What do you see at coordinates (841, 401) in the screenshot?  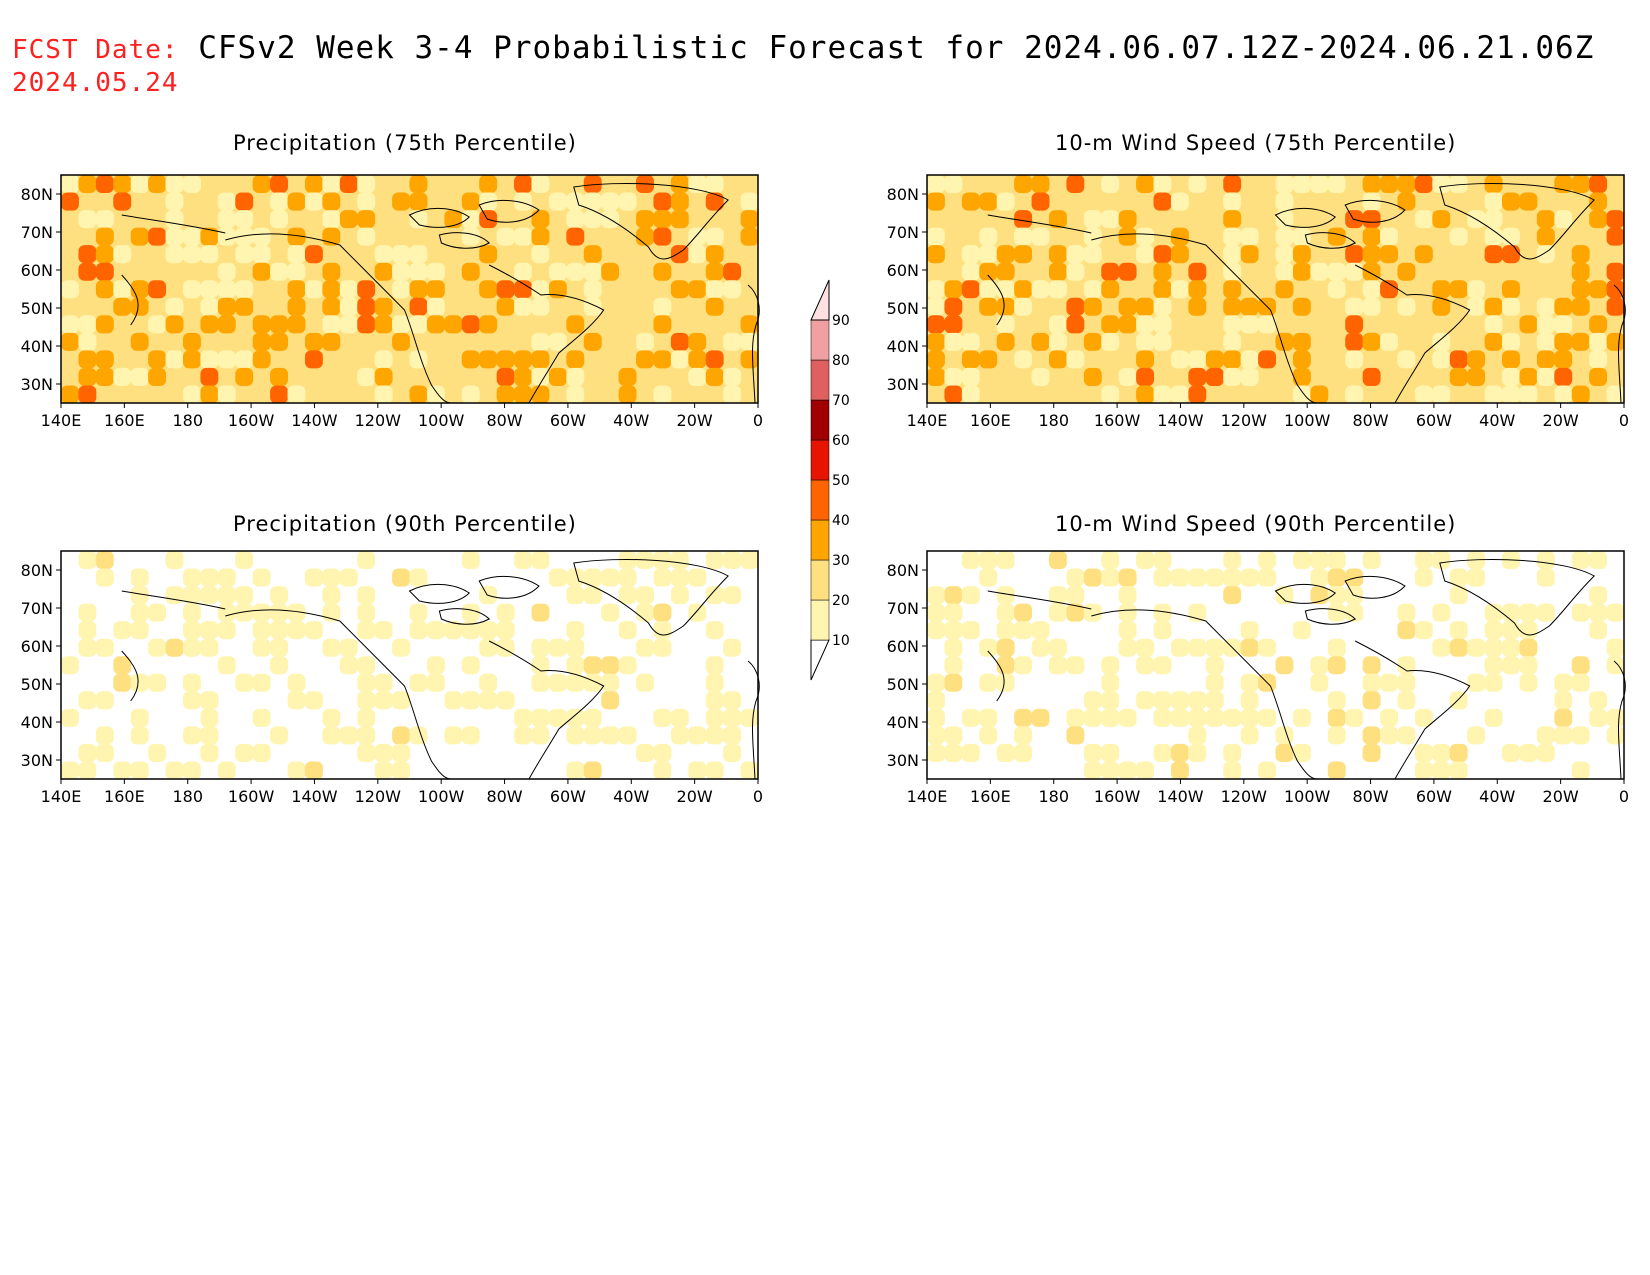 I see `colorbar-label: 70` at bounding box center [841, 401].